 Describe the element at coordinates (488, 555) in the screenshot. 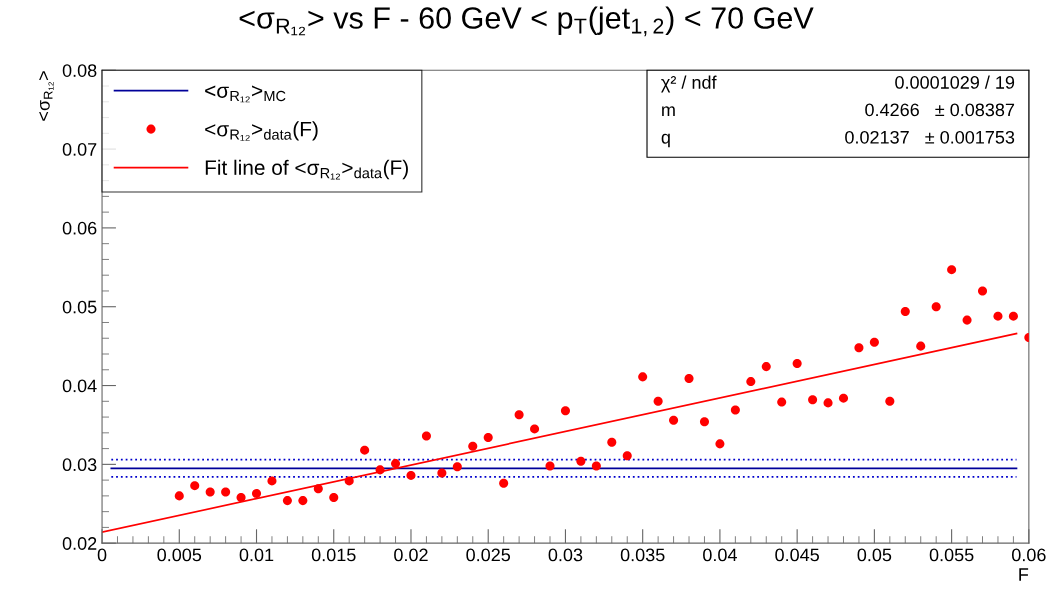

I see `x-tick-label: 0.025` at that location.